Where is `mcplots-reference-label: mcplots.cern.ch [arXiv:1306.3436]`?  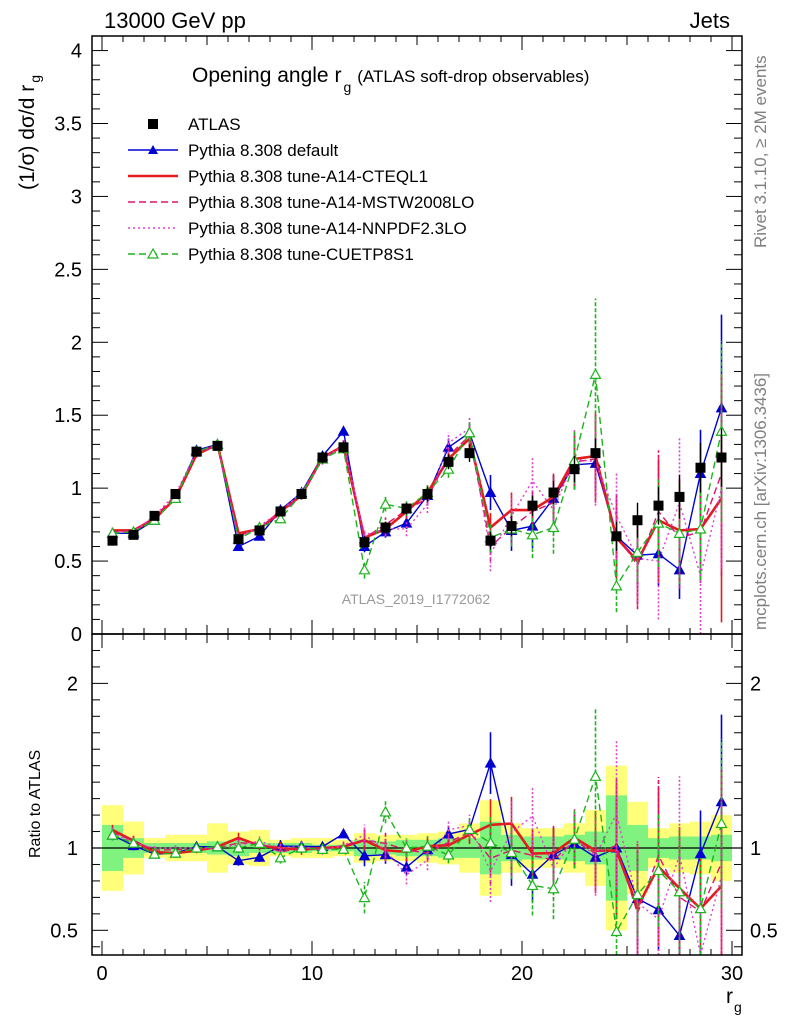 mcplots-reference-label: mcplots.cern.ch [arXiv:1306.3436] is located at coordinates (760, 501).